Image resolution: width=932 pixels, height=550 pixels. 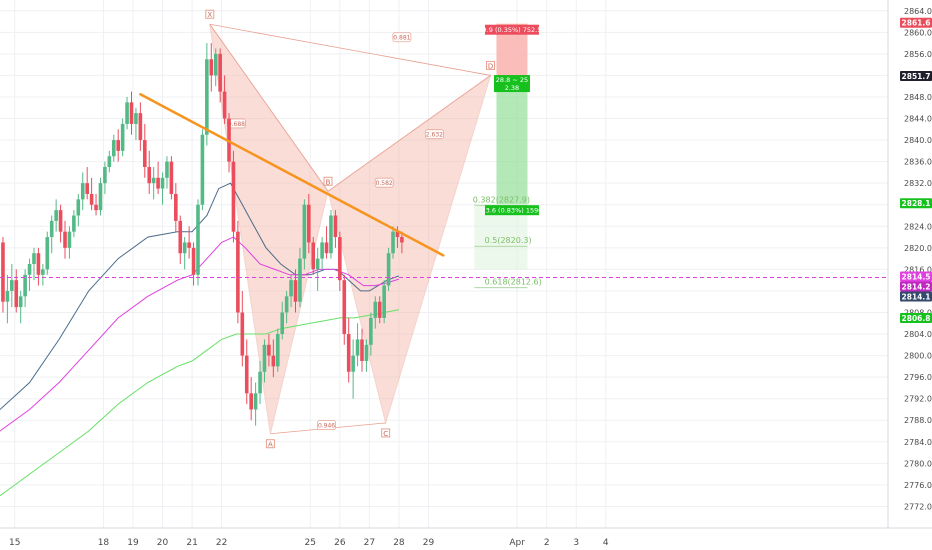 What do you see at coordinates (340, 543) in the screenshot?
I see `x-tick-label: 26` at bounding box center [340, 543].